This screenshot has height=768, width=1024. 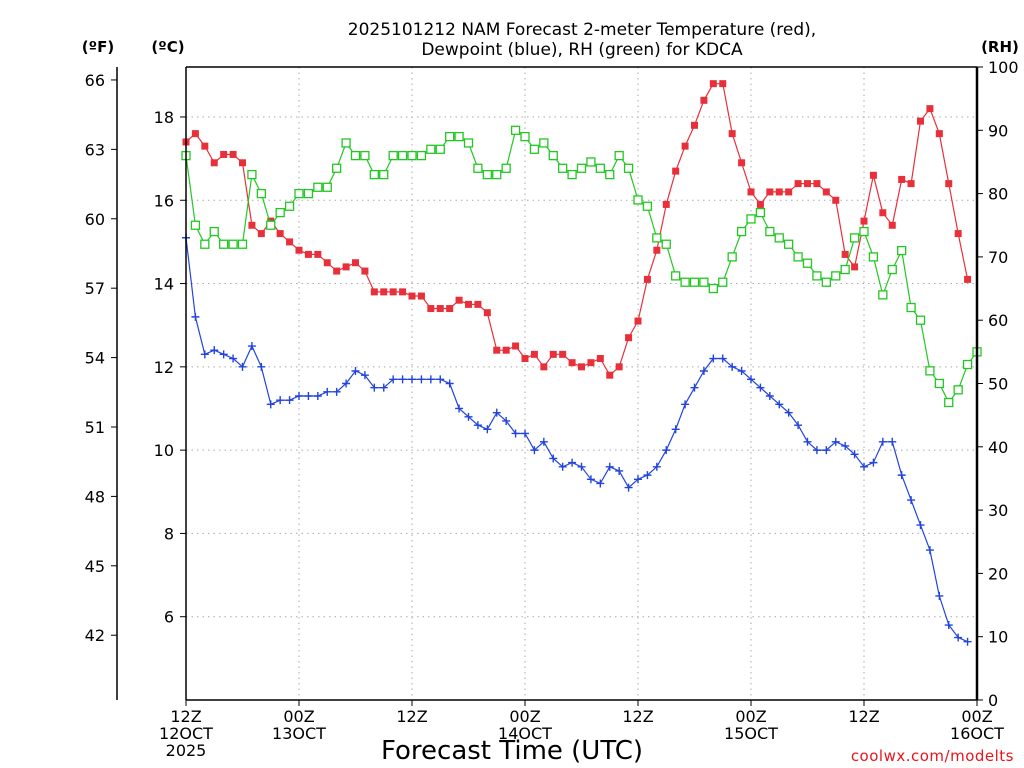 I want to click on fahrenheit-tick-label: 63, so click(x=95, y=149).